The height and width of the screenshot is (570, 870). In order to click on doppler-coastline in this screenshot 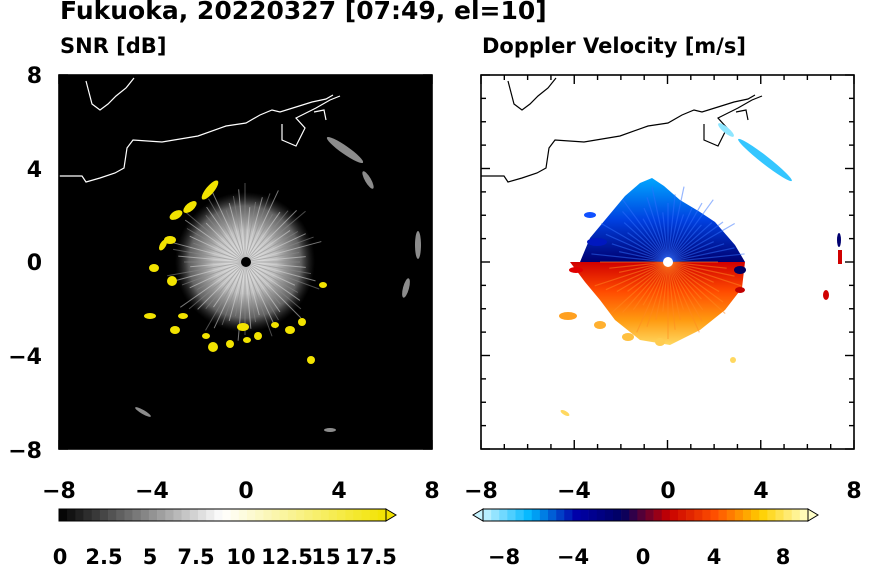, I will do `click(622, 130)`.